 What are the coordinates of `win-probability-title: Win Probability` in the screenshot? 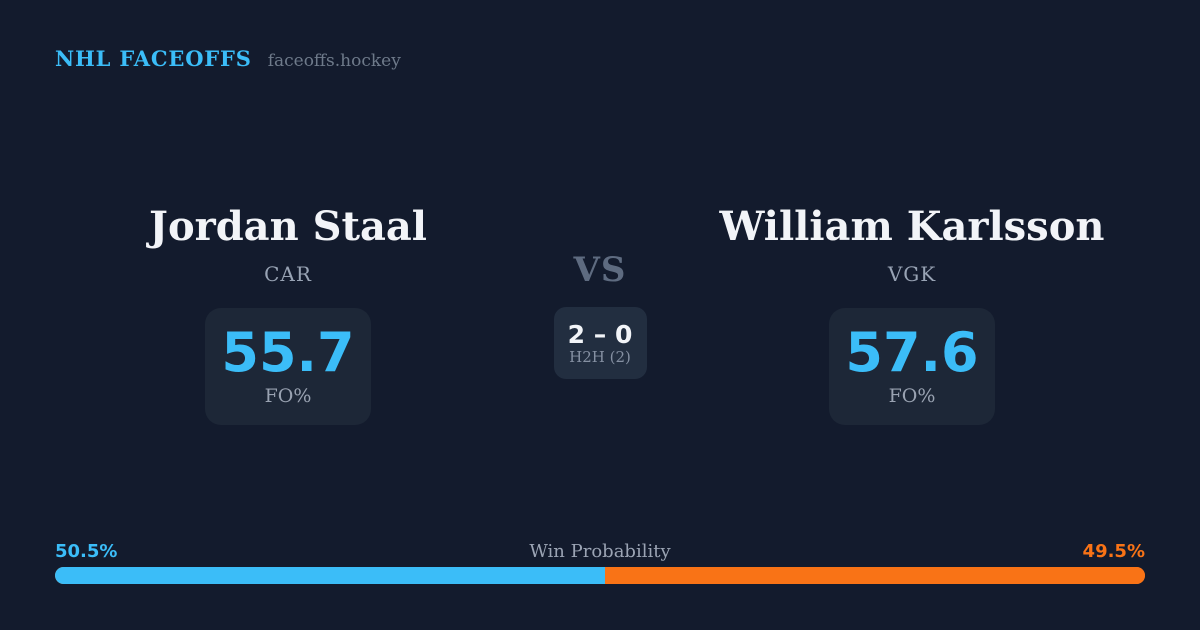 It's located at (600, 551).